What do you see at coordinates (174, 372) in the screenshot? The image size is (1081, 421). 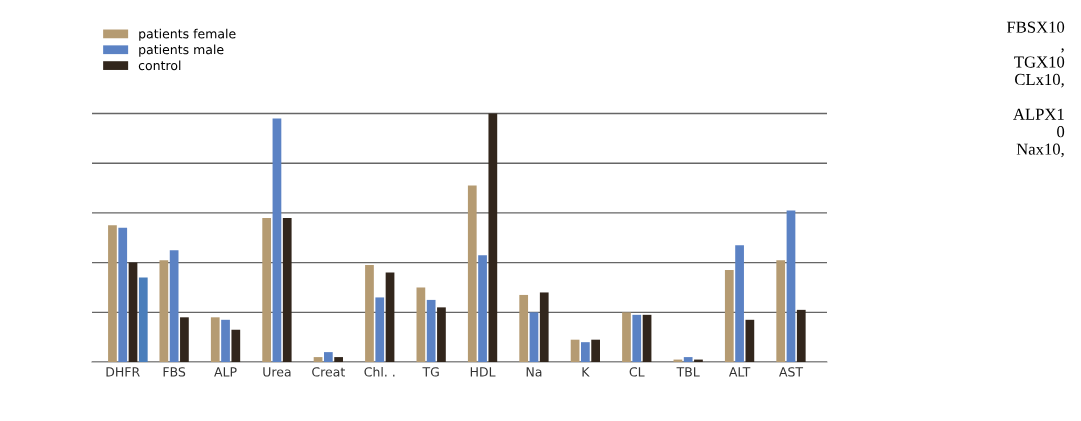 I see `x-tick-label: FBS` at bounding box center [174, 372].